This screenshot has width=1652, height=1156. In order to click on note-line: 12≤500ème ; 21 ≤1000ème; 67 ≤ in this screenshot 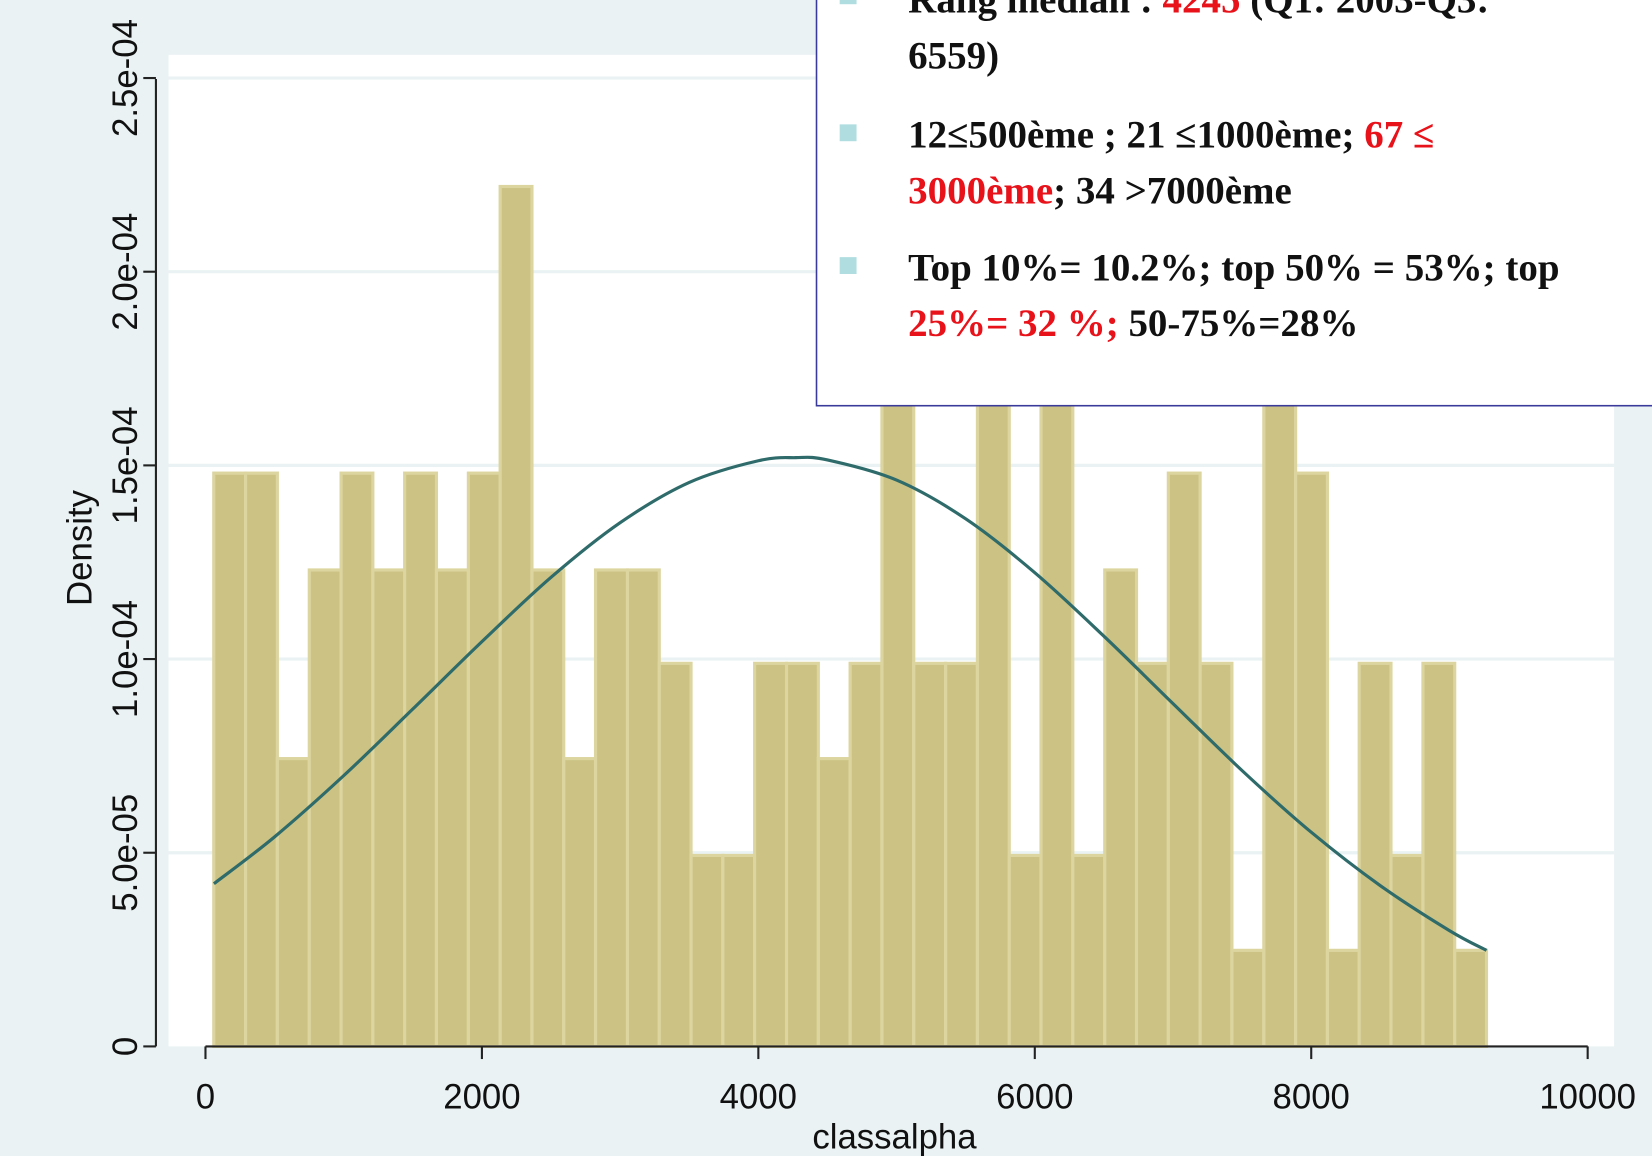, I will do `click(1171, 135)`.